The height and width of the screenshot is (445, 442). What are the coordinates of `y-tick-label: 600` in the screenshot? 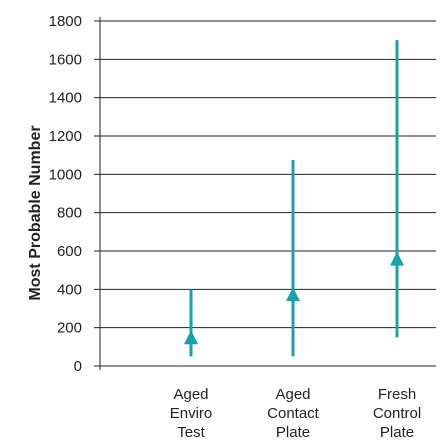 It's located at (69, 251).